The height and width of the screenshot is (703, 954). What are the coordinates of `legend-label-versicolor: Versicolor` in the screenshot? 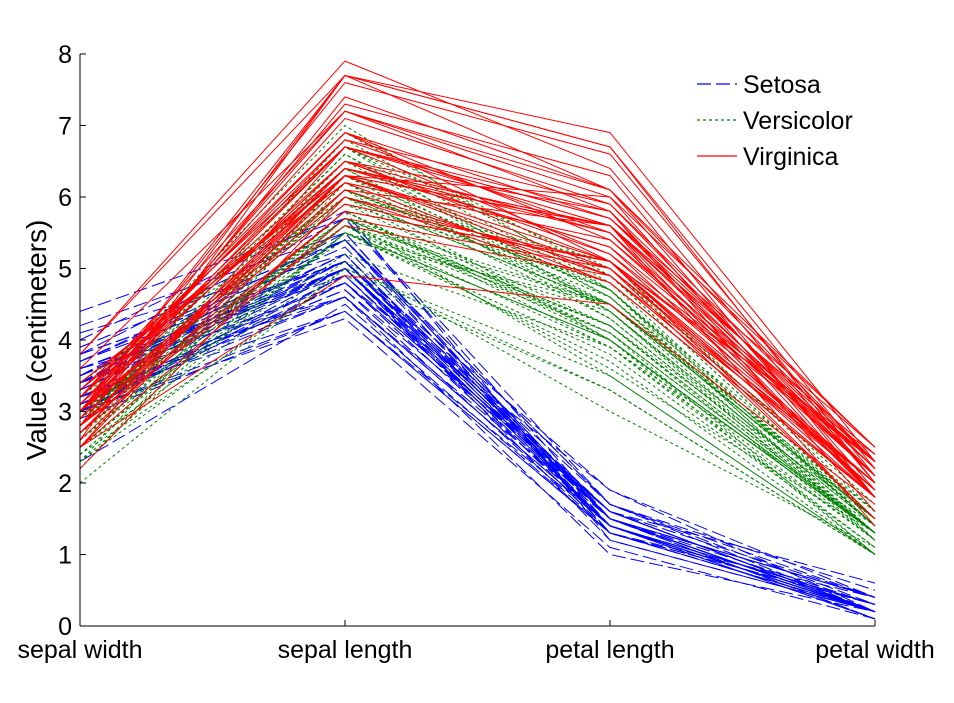 It's located at (798, 121).